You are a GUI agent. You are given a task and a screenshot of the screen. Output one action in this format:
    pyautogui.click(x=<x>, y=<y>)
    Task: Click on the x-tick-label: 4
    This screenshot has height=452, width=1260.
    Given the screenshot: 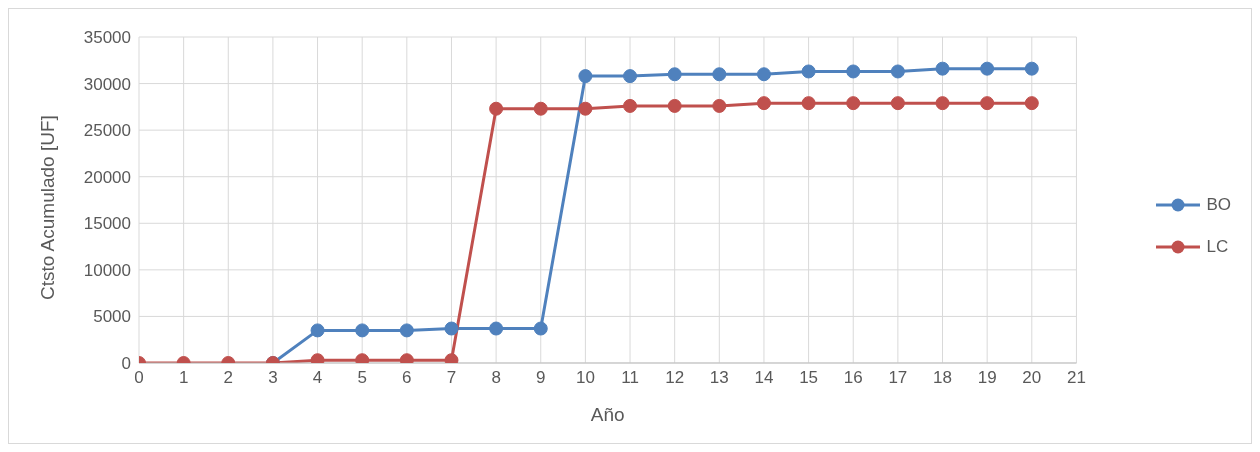 What is the action you would take?
    pyautogui.click(x=317, y=378)
    